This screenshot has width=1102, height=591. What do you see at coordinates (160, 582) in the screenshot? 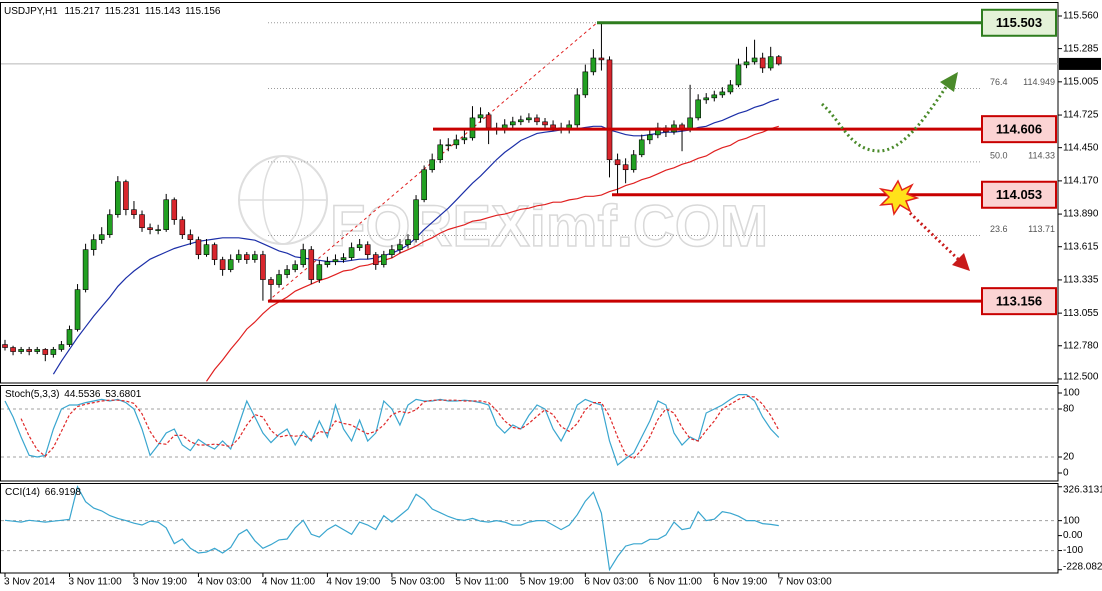
I see `x-tick-label: 3 Nov 19:00` at bounding box center [160, 582].